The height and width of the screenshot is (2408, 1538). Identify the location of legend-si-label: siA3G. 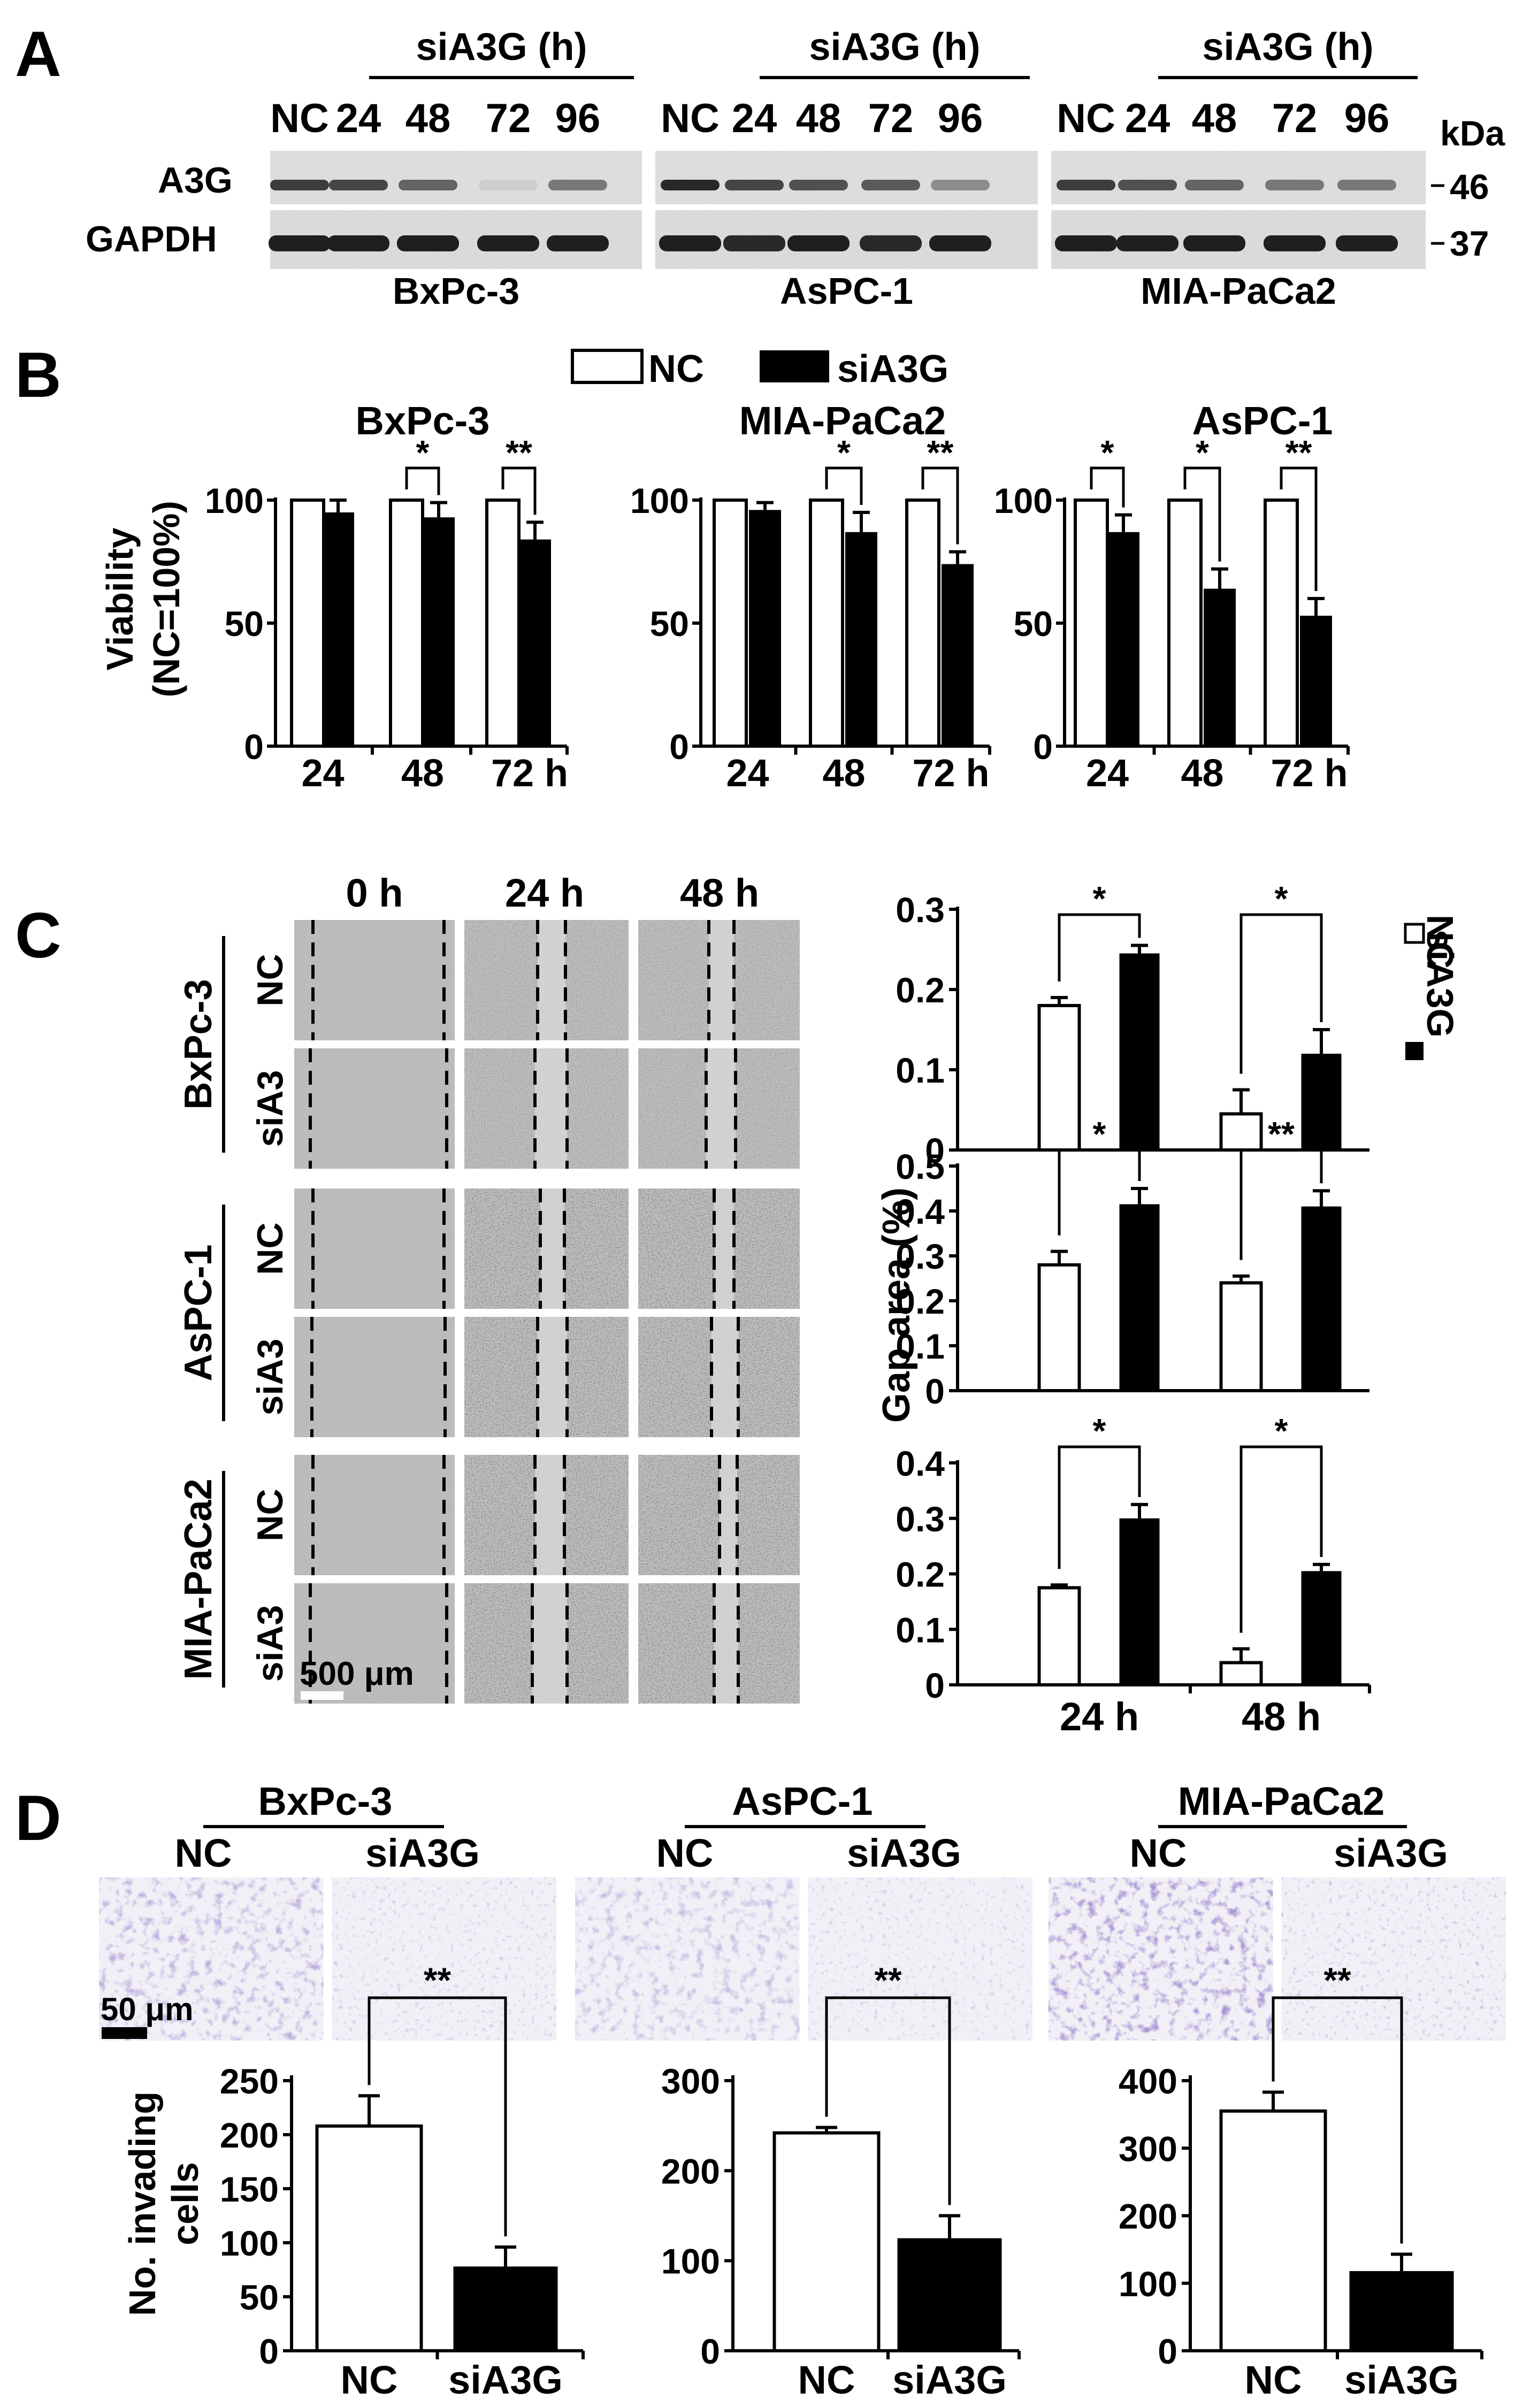
(892, 369).